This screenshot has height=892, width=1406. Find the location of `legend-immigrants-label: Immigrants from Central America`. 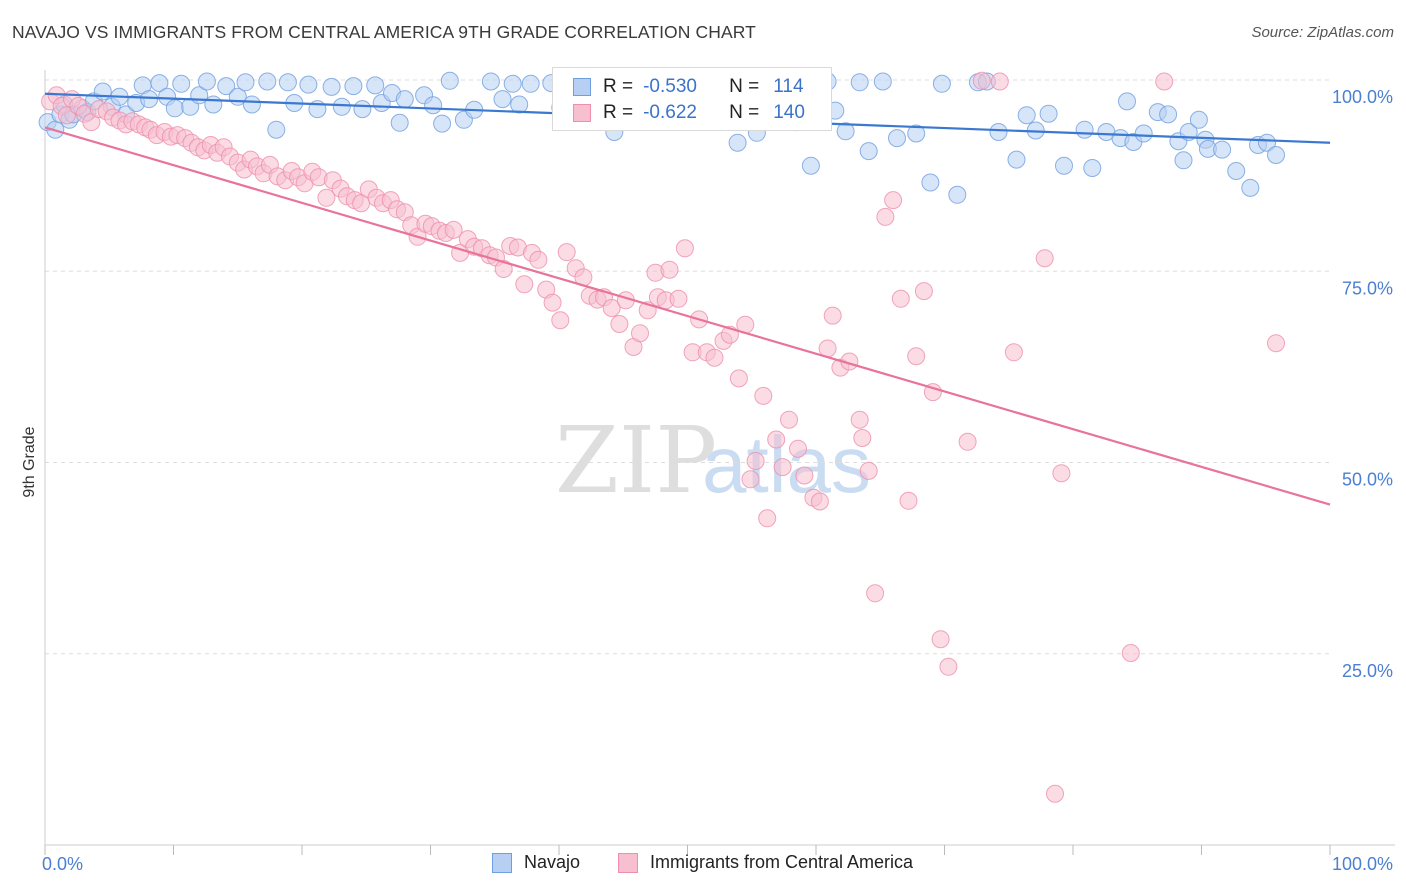

legend-immigrants-label: Immigrants from Central America is located at coordinates (782, 862).